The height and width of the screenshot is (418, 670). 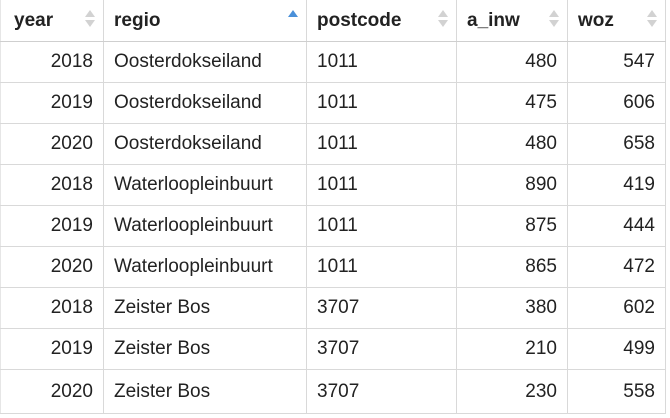 What do you see at coordinates (512, 185) in the screenshot?
I see `cell-a_inw: 890` at bounding box center [512, 185].